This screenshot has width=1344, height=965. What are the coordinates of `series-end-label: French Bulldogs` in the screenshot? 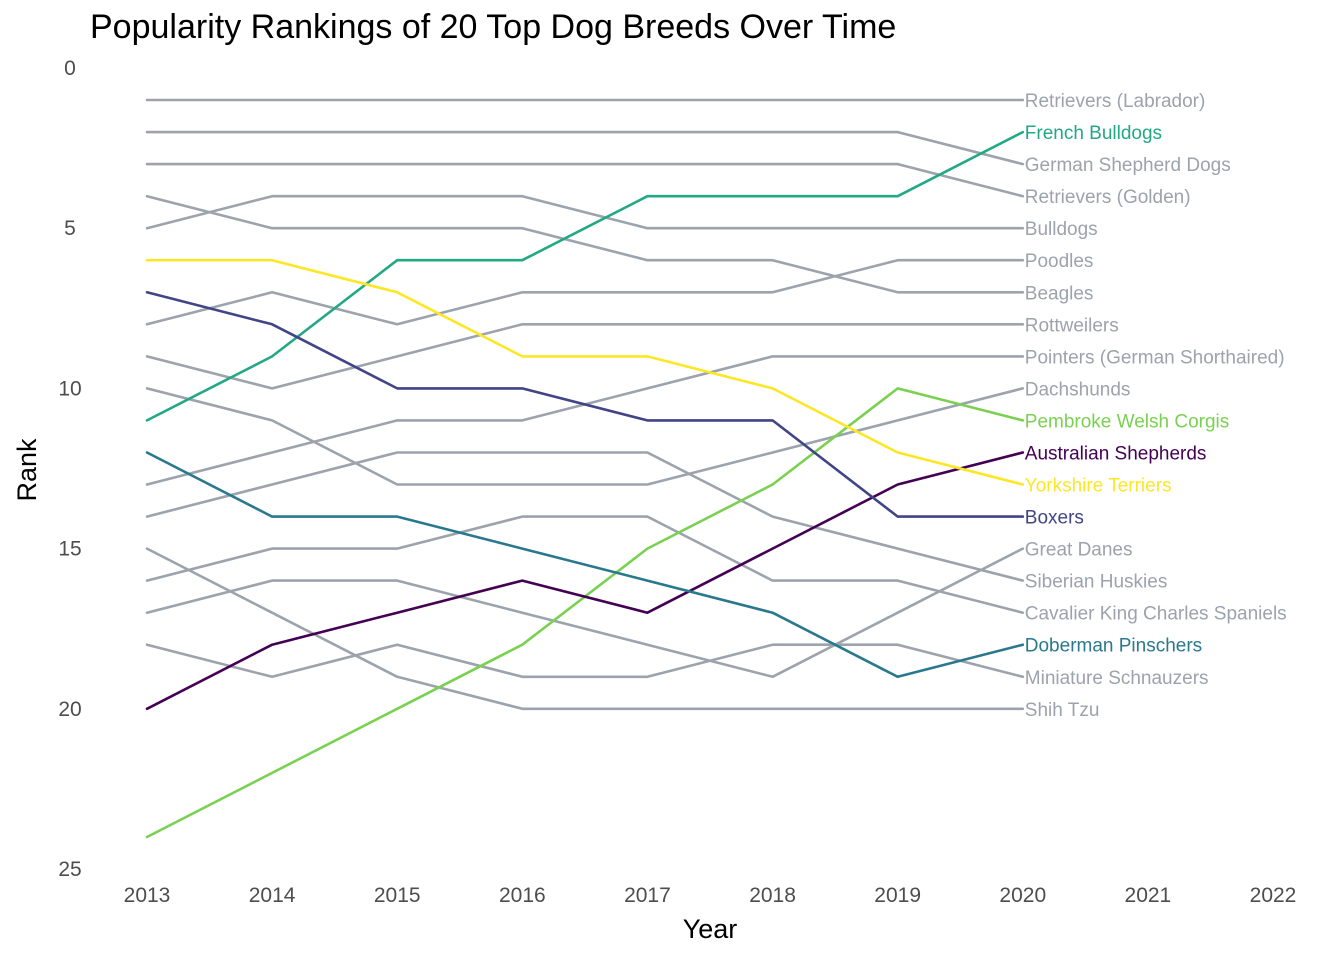 It's located at (1093, 133).